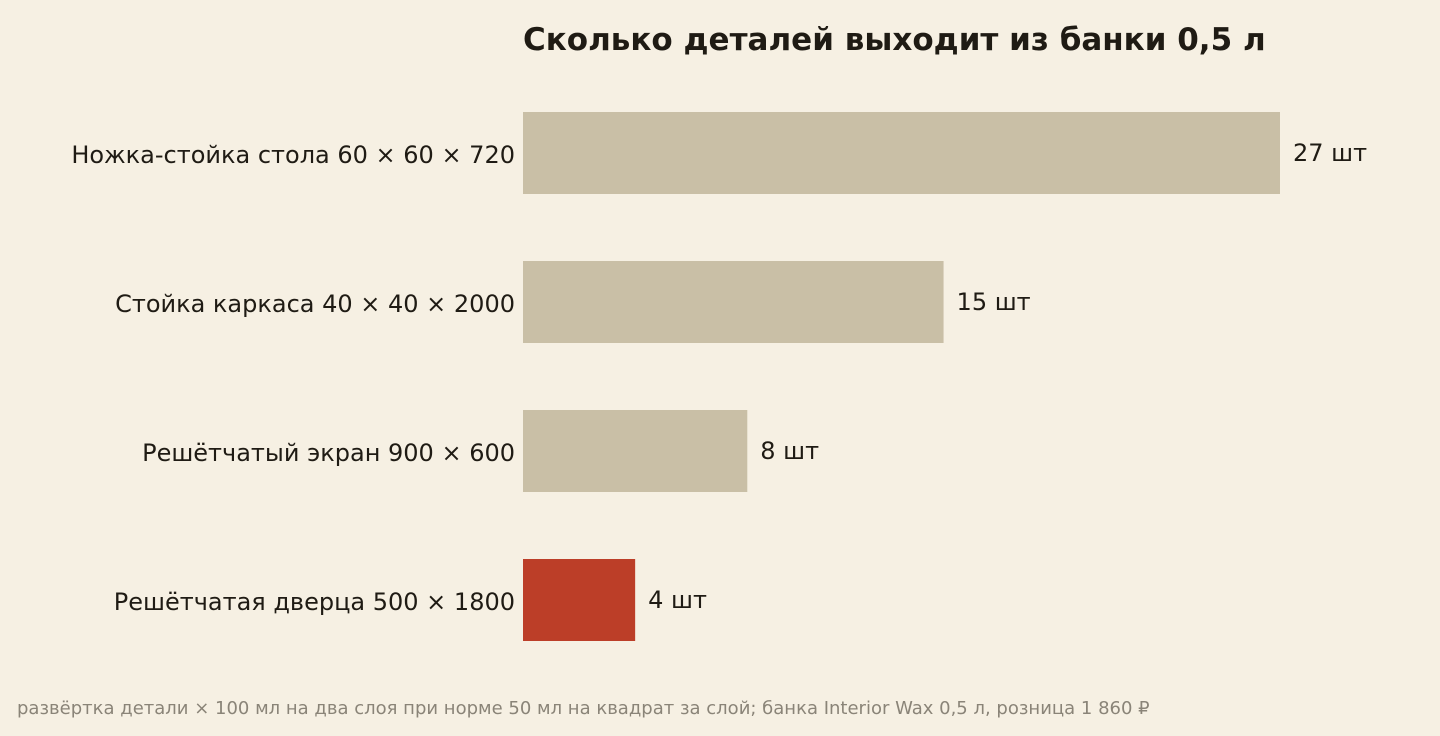  Describe the element at coordinates (677, 600) in the screenshot. I see `value-label-4: 4 шт` at that location.